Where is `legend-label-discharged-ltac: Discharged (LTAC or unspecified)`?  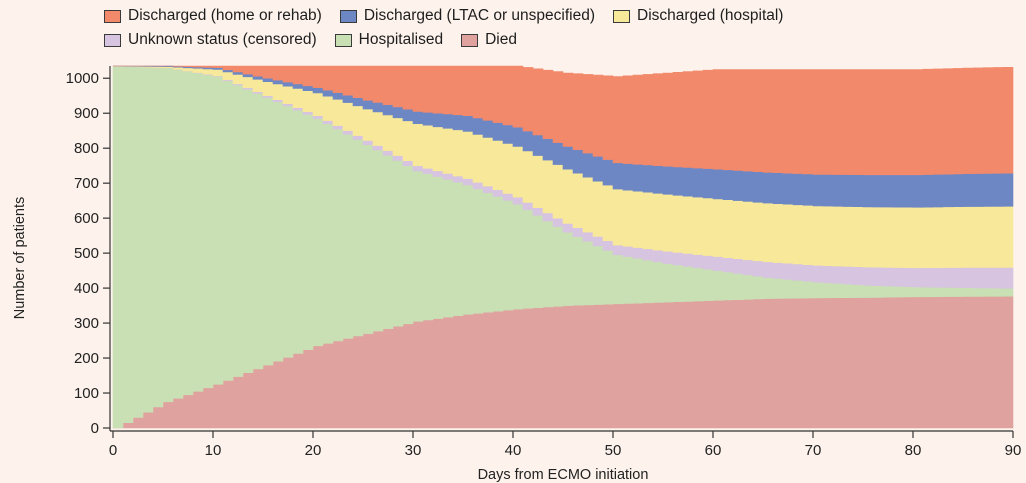
legend-label-discharged-ltac: Discharged (LTAC or unspecified) is located at coordinates (479, 15).